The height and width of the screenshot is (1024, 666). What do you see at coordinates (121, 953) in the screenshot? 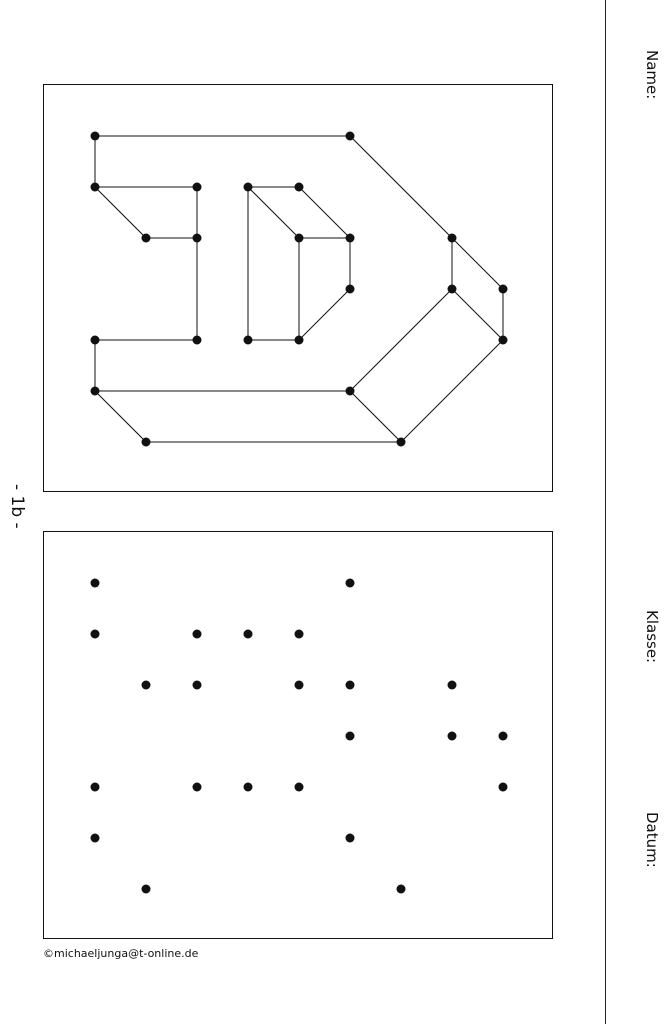
I see `copyright: ©michaeljunga@t-online.de` at bounding box center [121, 953].